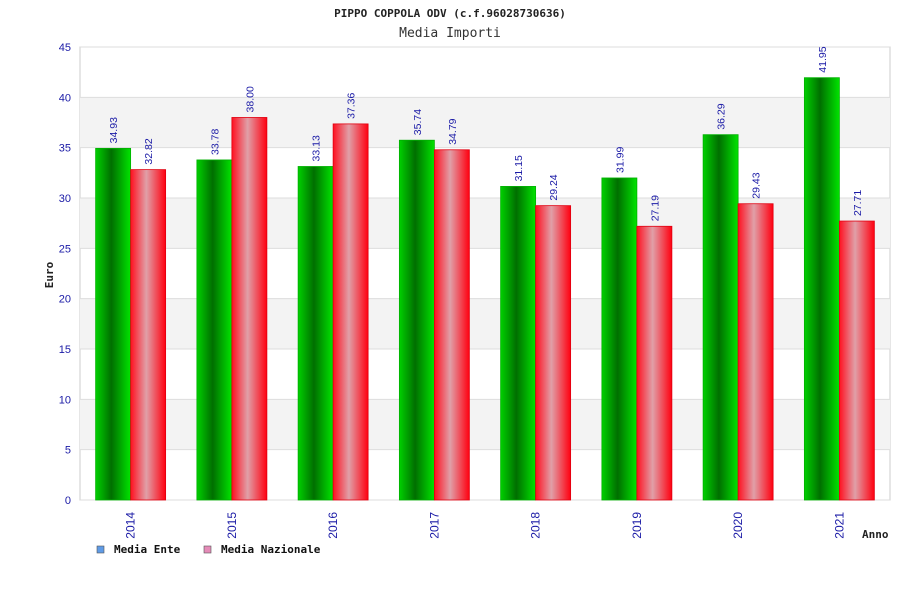 This screenshot has height=600, width=900. I want to click on value-label: 41.95, so click(823, 59).